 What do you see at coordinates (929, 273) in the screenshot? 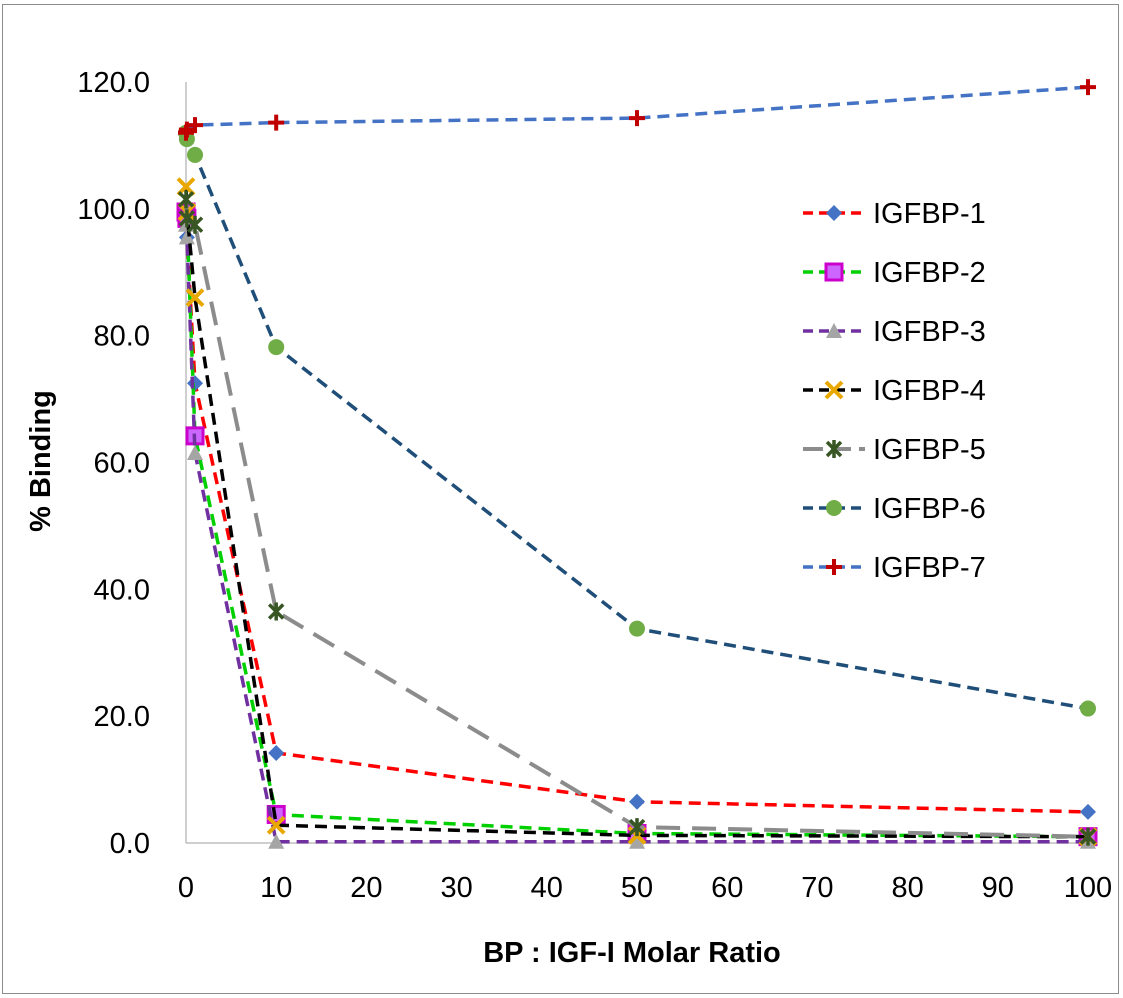
I see `legend-label: IGFBP-2` at bounding box center [929, 273].